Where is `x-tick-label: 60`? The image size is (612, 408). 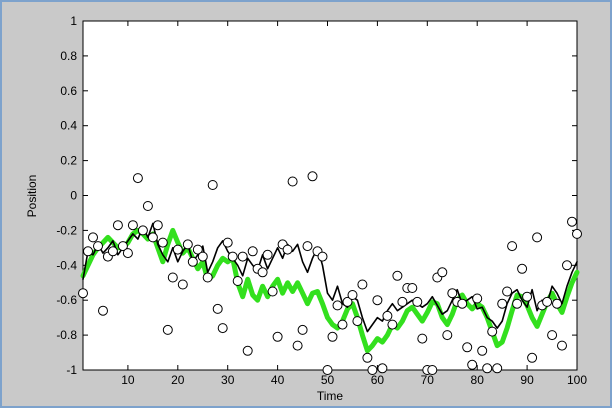
x-tick-label: 60 is located at coordinates (378, 380).